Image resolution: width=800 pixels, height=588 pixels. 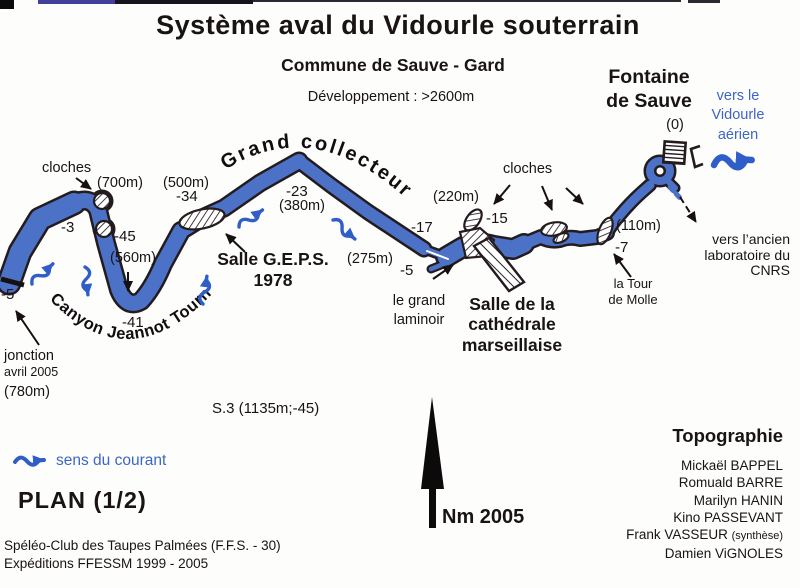 What do you see at coordinates (728, 517) in the screenshot?
I see `topographer: Kino PASSEVANT` at bounding box center [728, 517].